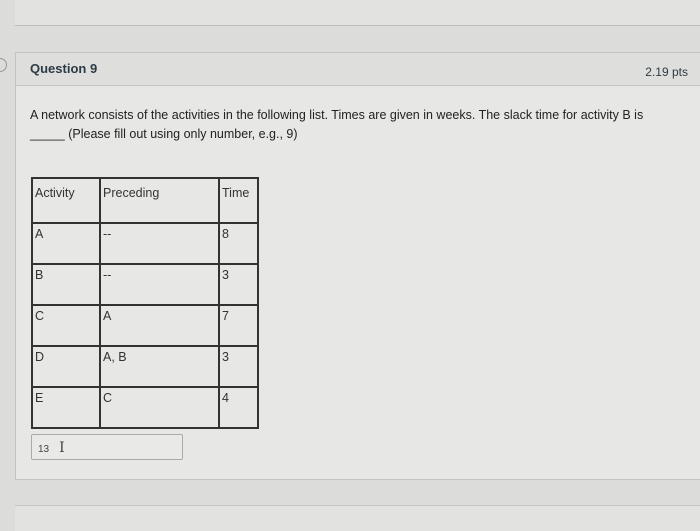  What do you see at coordinates (107, 447) in the screenshot?
I see `answer-input: 13 I` at bounding box center [107, 447].